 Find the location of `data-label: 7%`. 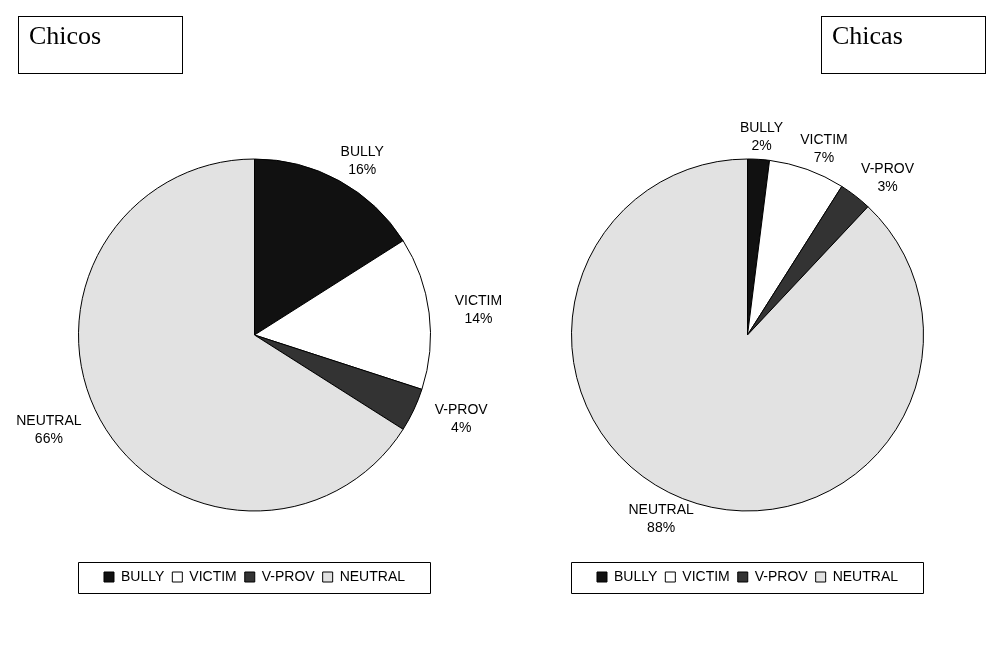

data-label: 7% is located at coordinates (824, 156).